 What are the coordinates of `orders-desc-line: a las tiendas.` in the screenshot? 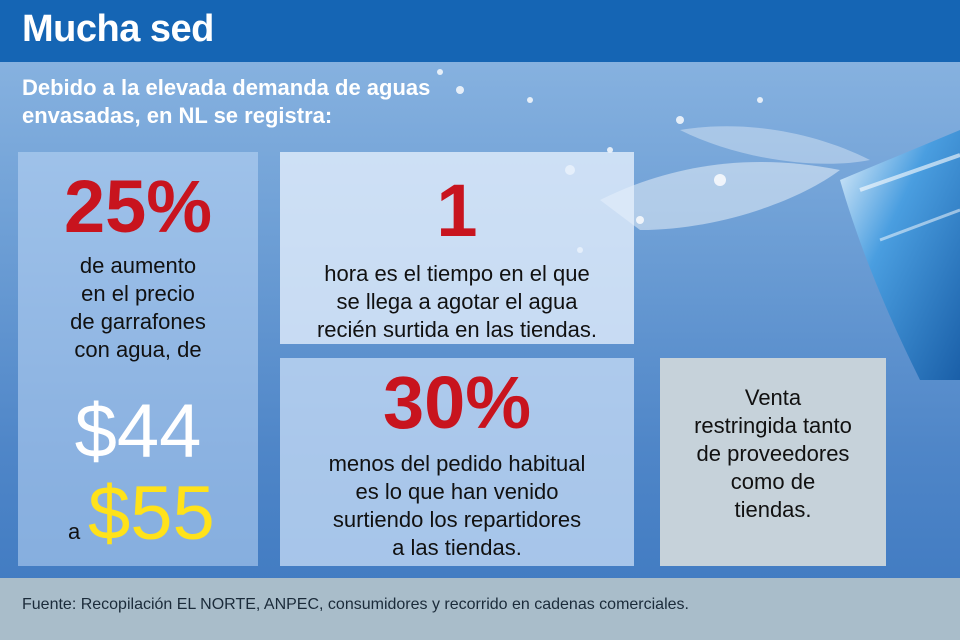 It's located at (457, 547).